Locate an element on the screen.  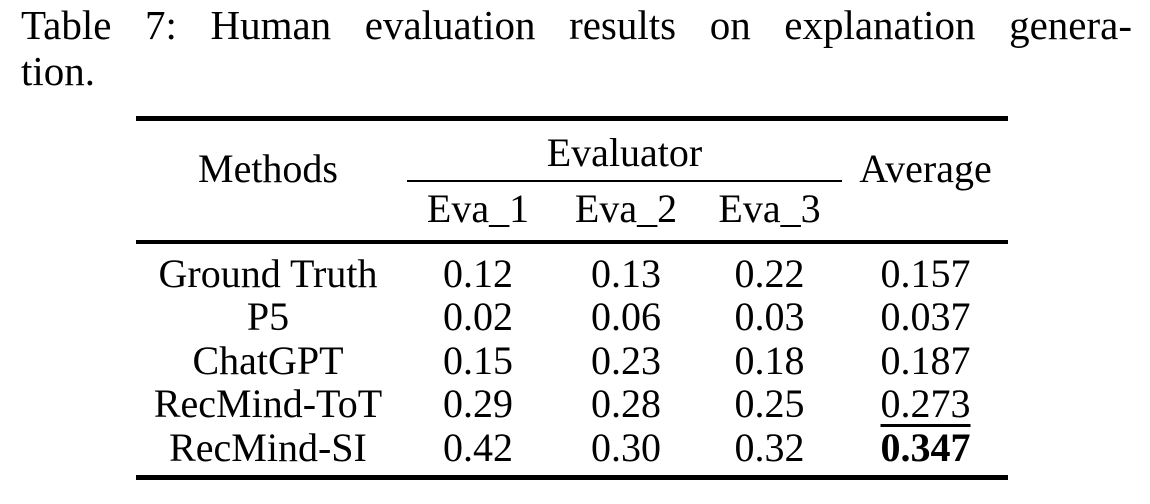
table-caption-line-2: tion. is located at coordinates (58, 71).